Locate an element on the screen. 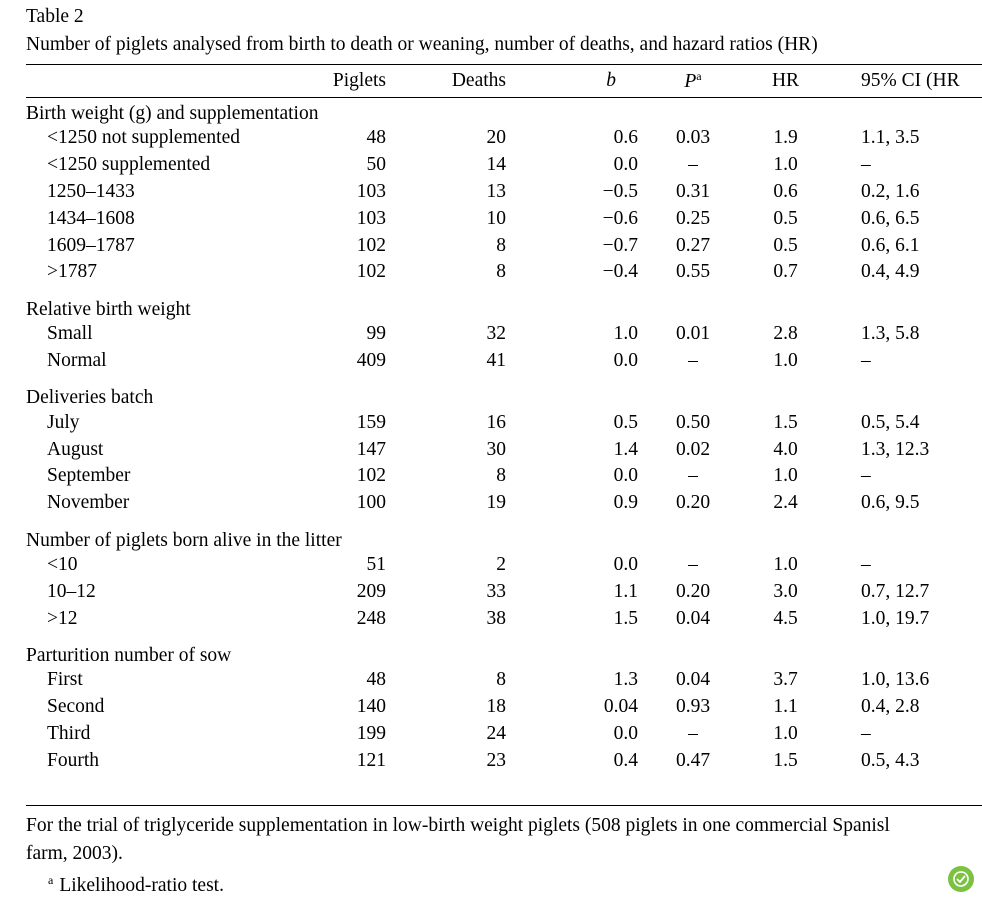 This screenshot has height=900, width=982. cell-piglets: 100 is located at coordinates (371, 503).